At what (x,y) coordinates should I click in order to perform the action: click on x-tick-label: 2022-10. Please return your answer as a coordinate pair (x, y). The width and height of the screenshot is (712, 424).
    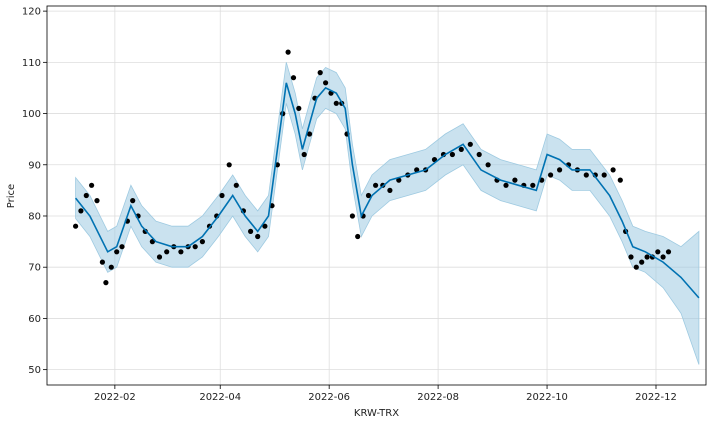
    Looking at the image, I should click on (547, 397).